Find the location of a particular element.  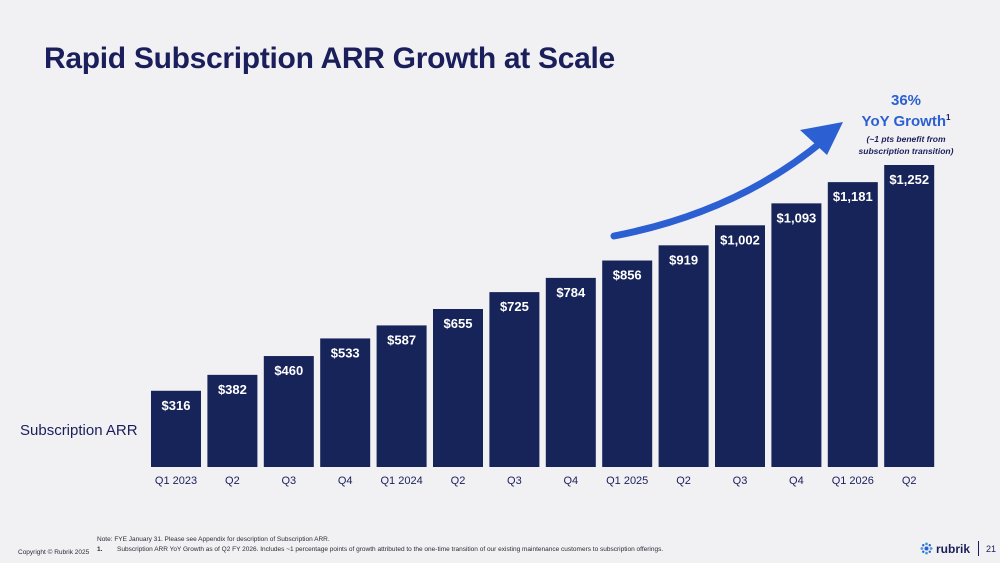

bar-value-label: $316 is located at coordinates (176, 405).